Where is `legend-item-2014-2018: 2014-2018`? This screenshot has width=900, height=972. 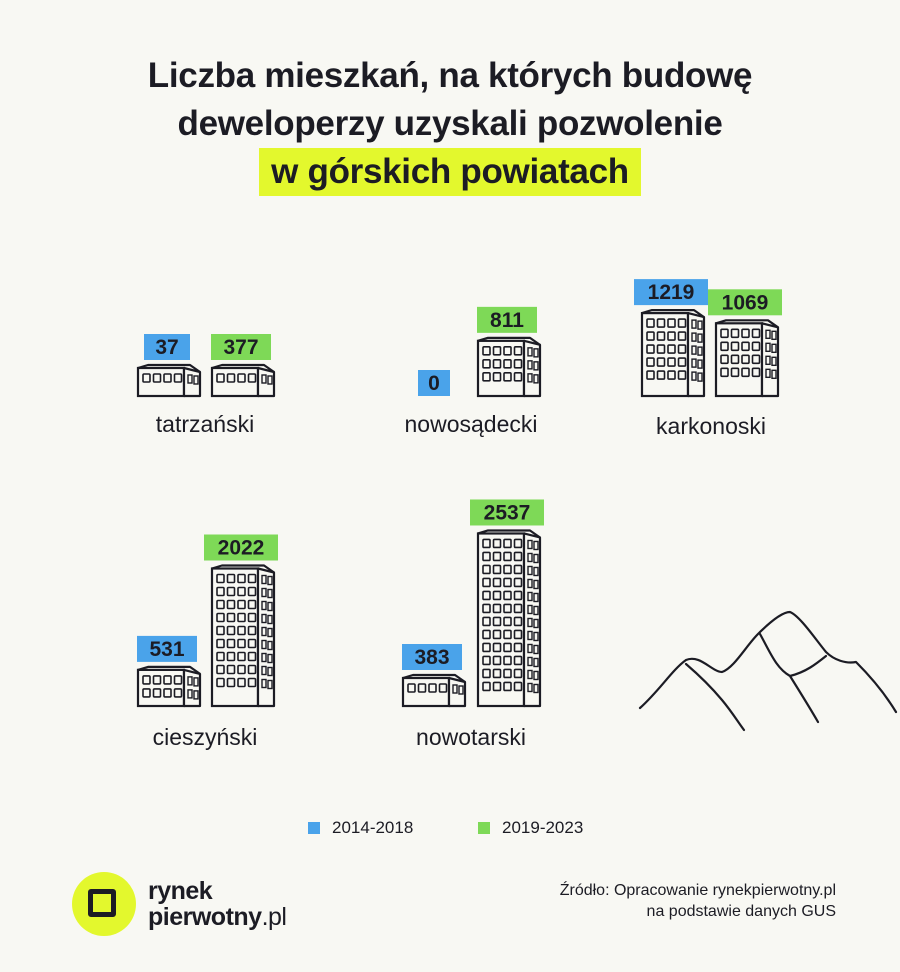 legend-item-2014-2018: 2014-2018 is located at coordinates (360, 828).